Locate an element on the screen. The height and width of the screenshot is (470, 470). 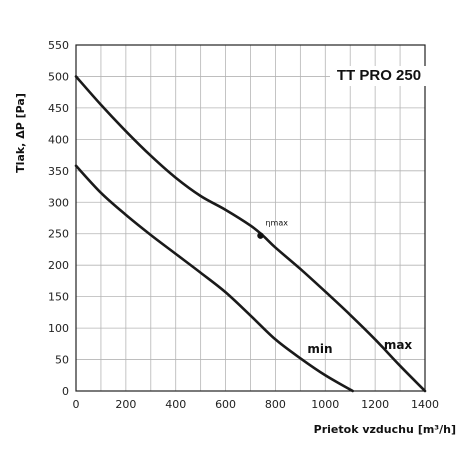
x-axis-unit: [m³/h] is located at coordinates (437, 429).